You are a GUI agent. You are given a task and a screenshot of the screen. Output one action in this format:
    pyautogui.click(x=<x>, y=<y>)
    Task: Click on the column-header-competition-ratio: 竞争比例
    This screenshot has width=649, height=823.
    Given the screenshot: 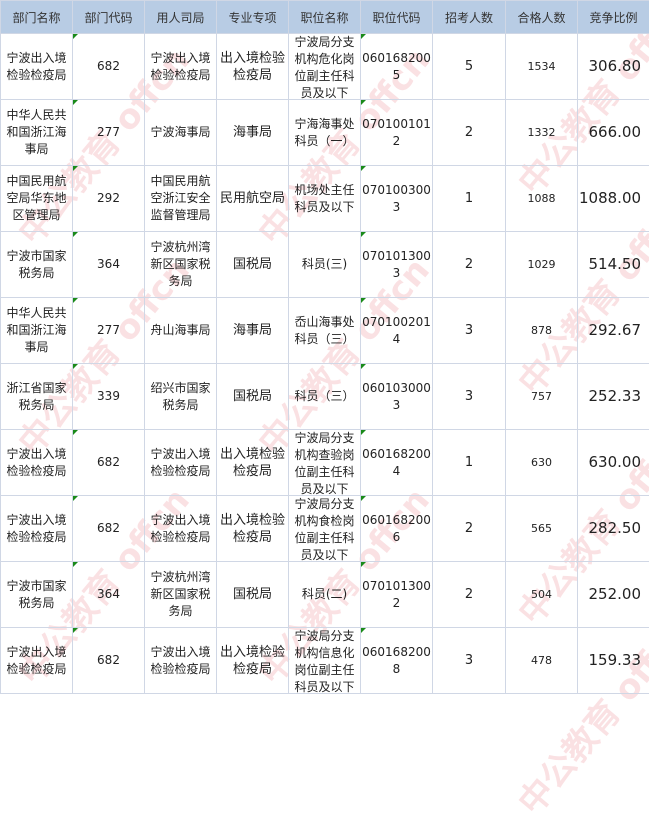 What is the action you would take?
    pyautogui.click(x=613, y=17)
    